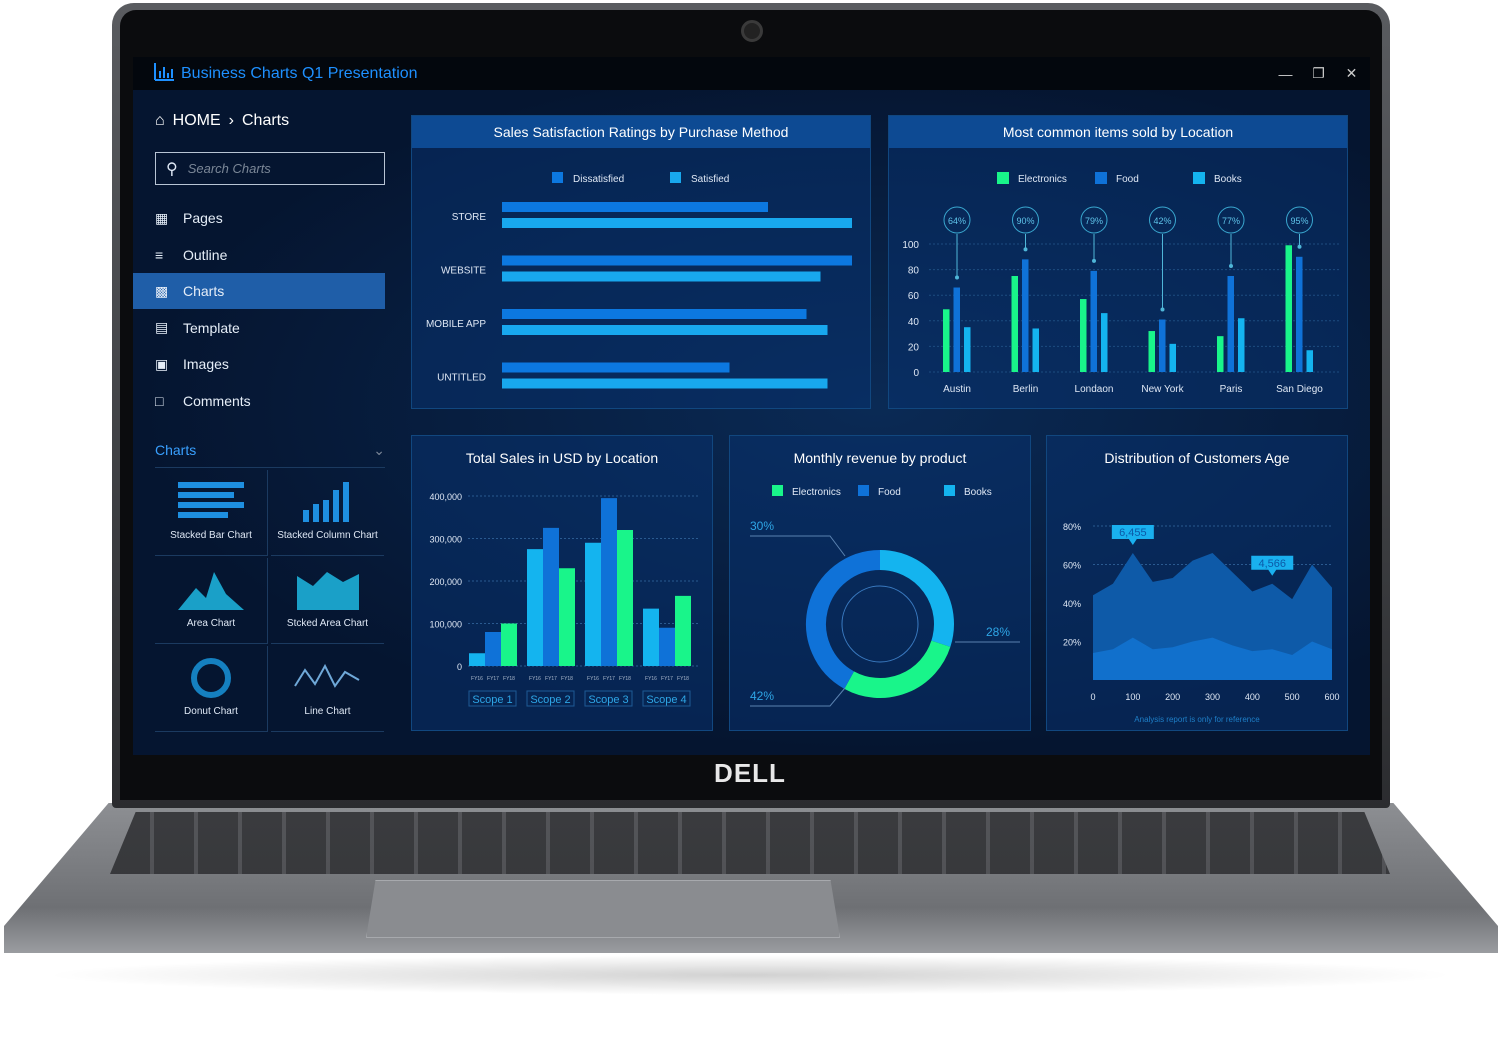 This screenshot has width=1500, height=1046. What do you see at coordinates (211, 711) in the screenshot?
I see `thumbnail-label: Donut Chart` at bounding box center [211, 711].